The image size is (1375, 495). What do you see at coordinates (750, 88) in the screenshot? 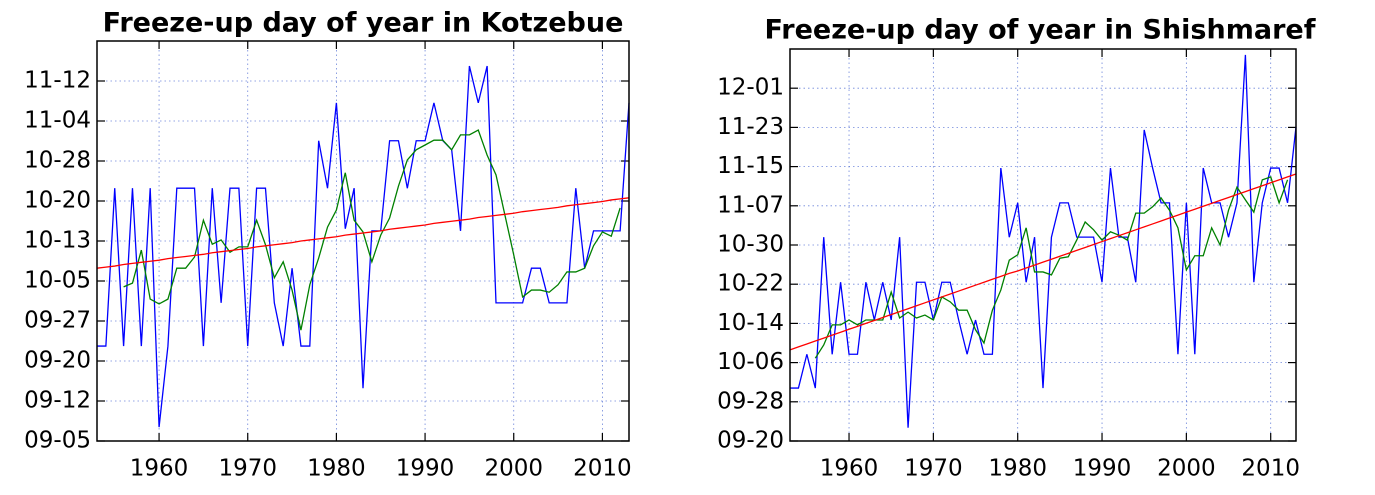
I see `y-tick-label: 12-01` at bounding box center [750, 88].